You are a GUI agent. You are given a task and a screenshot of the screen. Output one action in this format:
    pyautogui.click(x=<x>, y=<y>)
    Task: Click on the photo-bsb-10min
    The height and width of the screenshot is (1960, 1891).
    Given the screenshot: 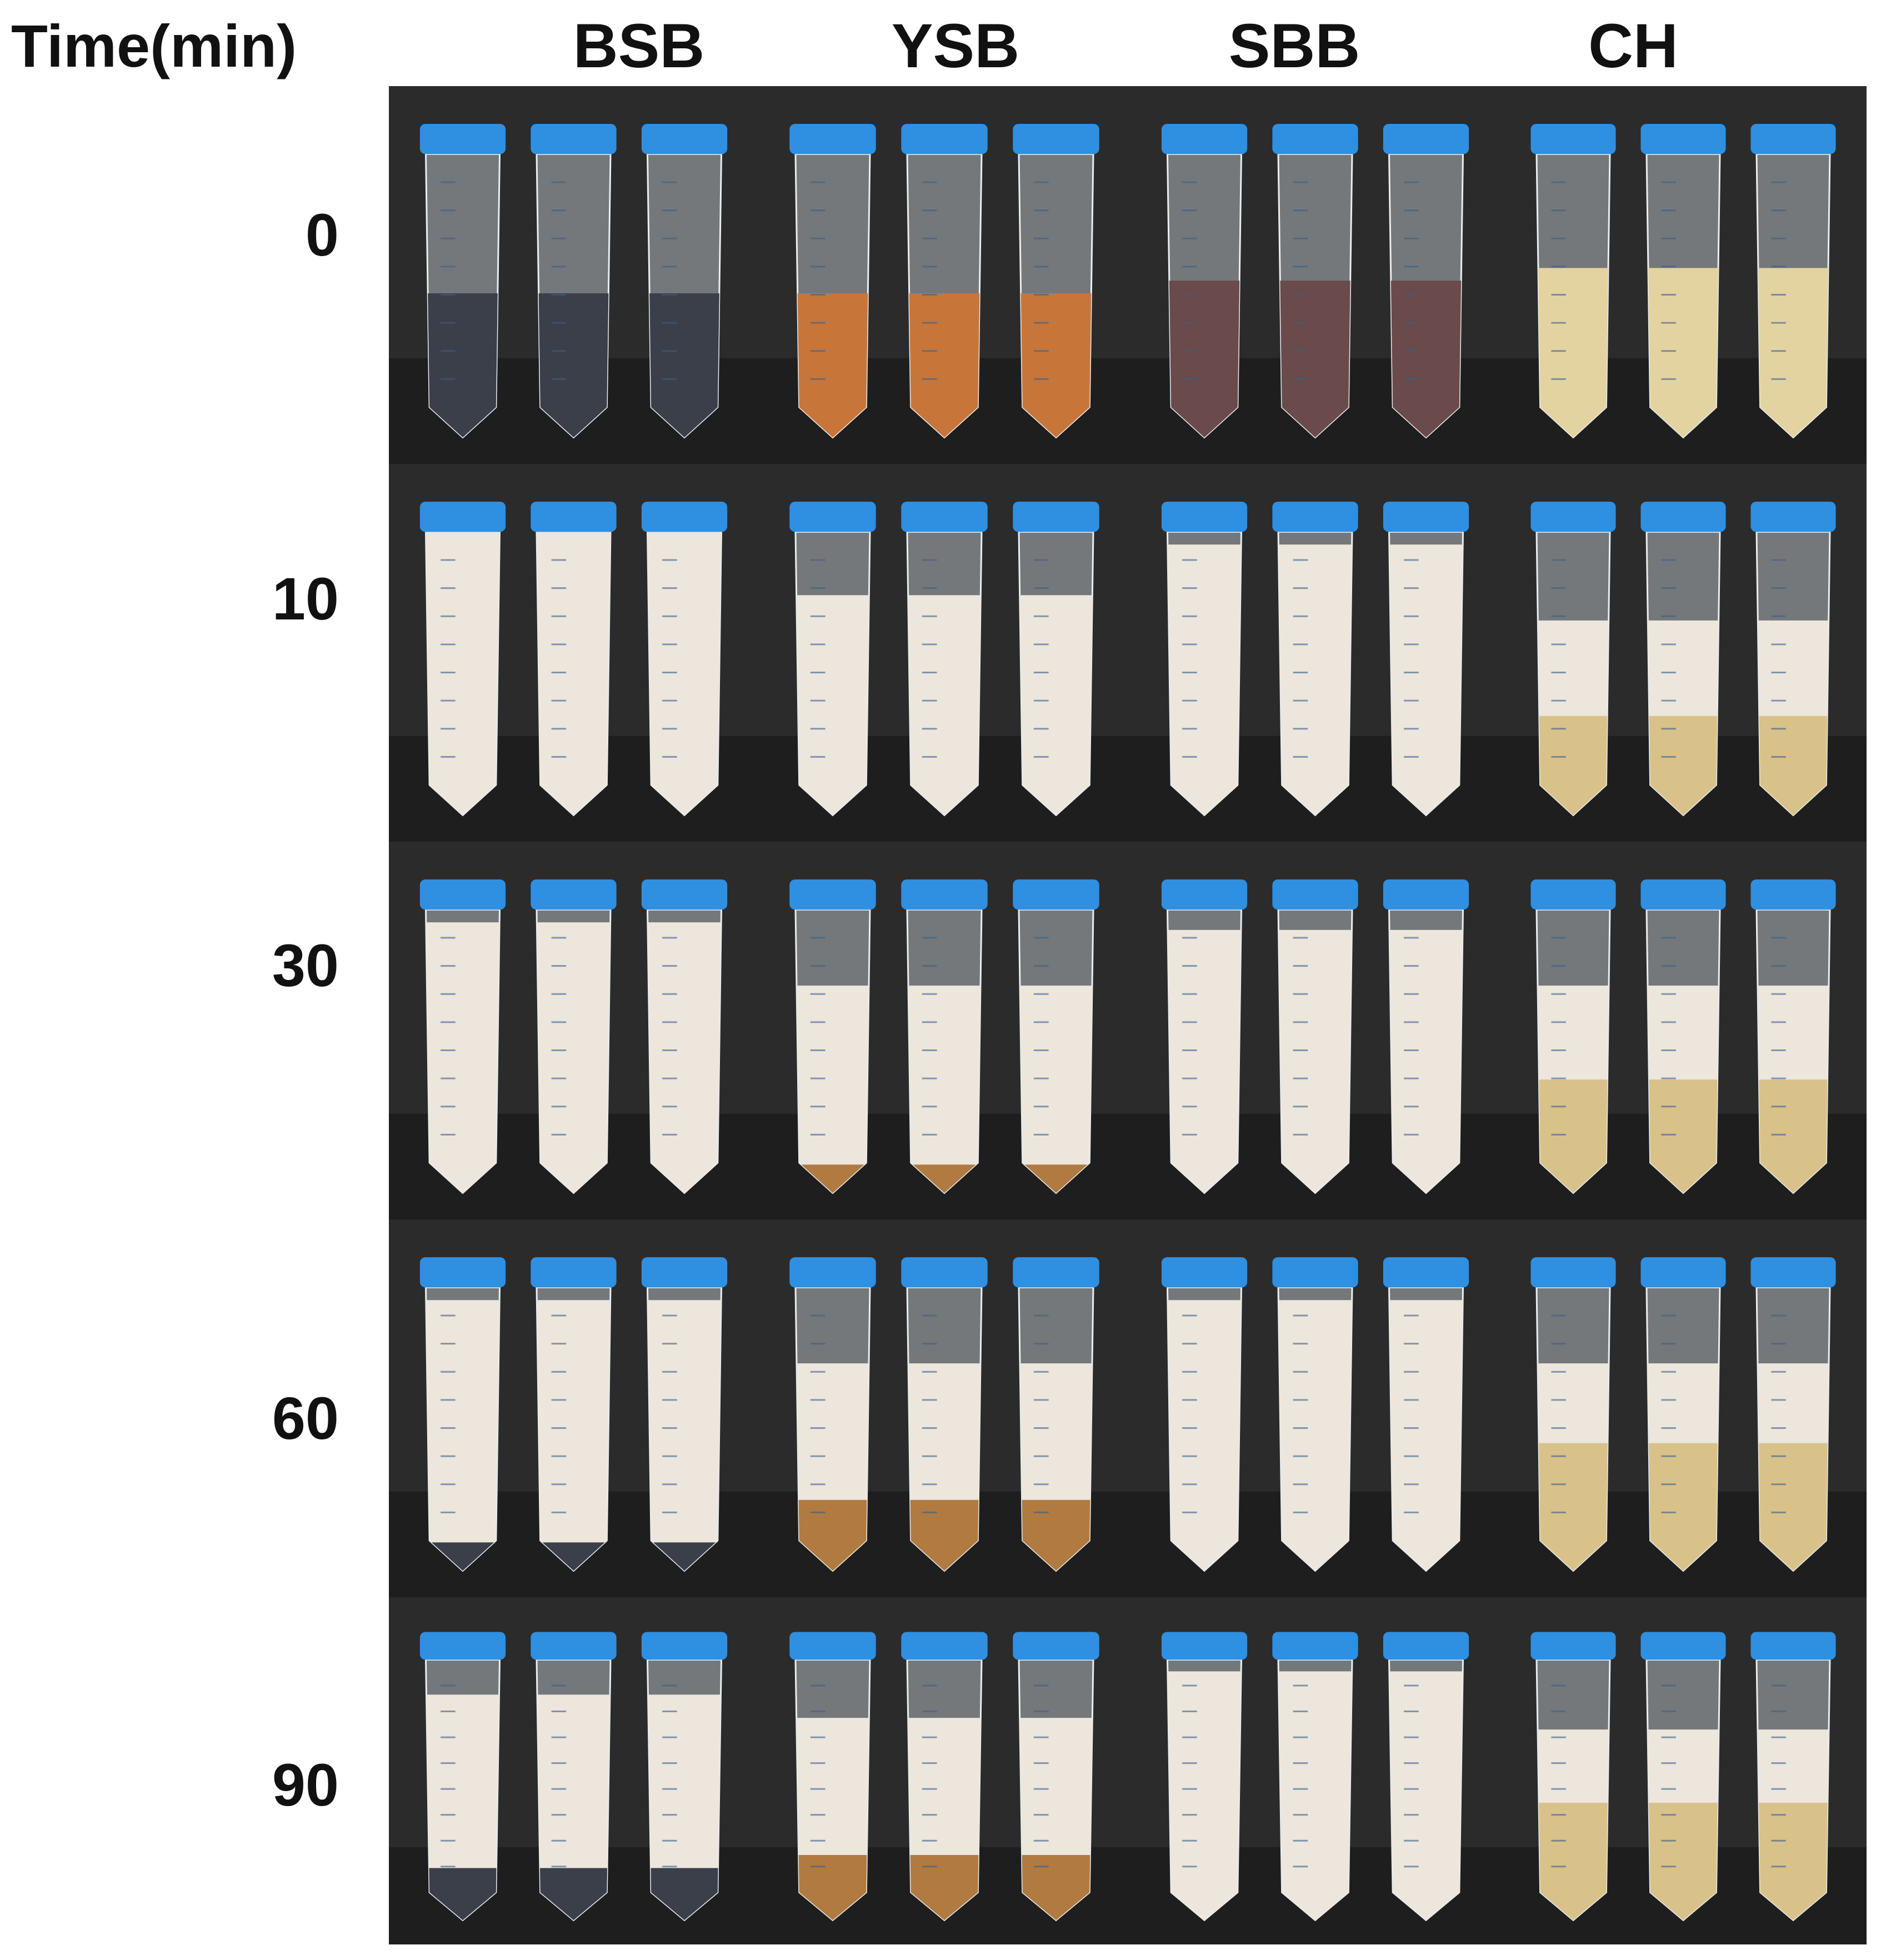 What is the action you would take?
    pyautogui.click(x=573, y=653)
    